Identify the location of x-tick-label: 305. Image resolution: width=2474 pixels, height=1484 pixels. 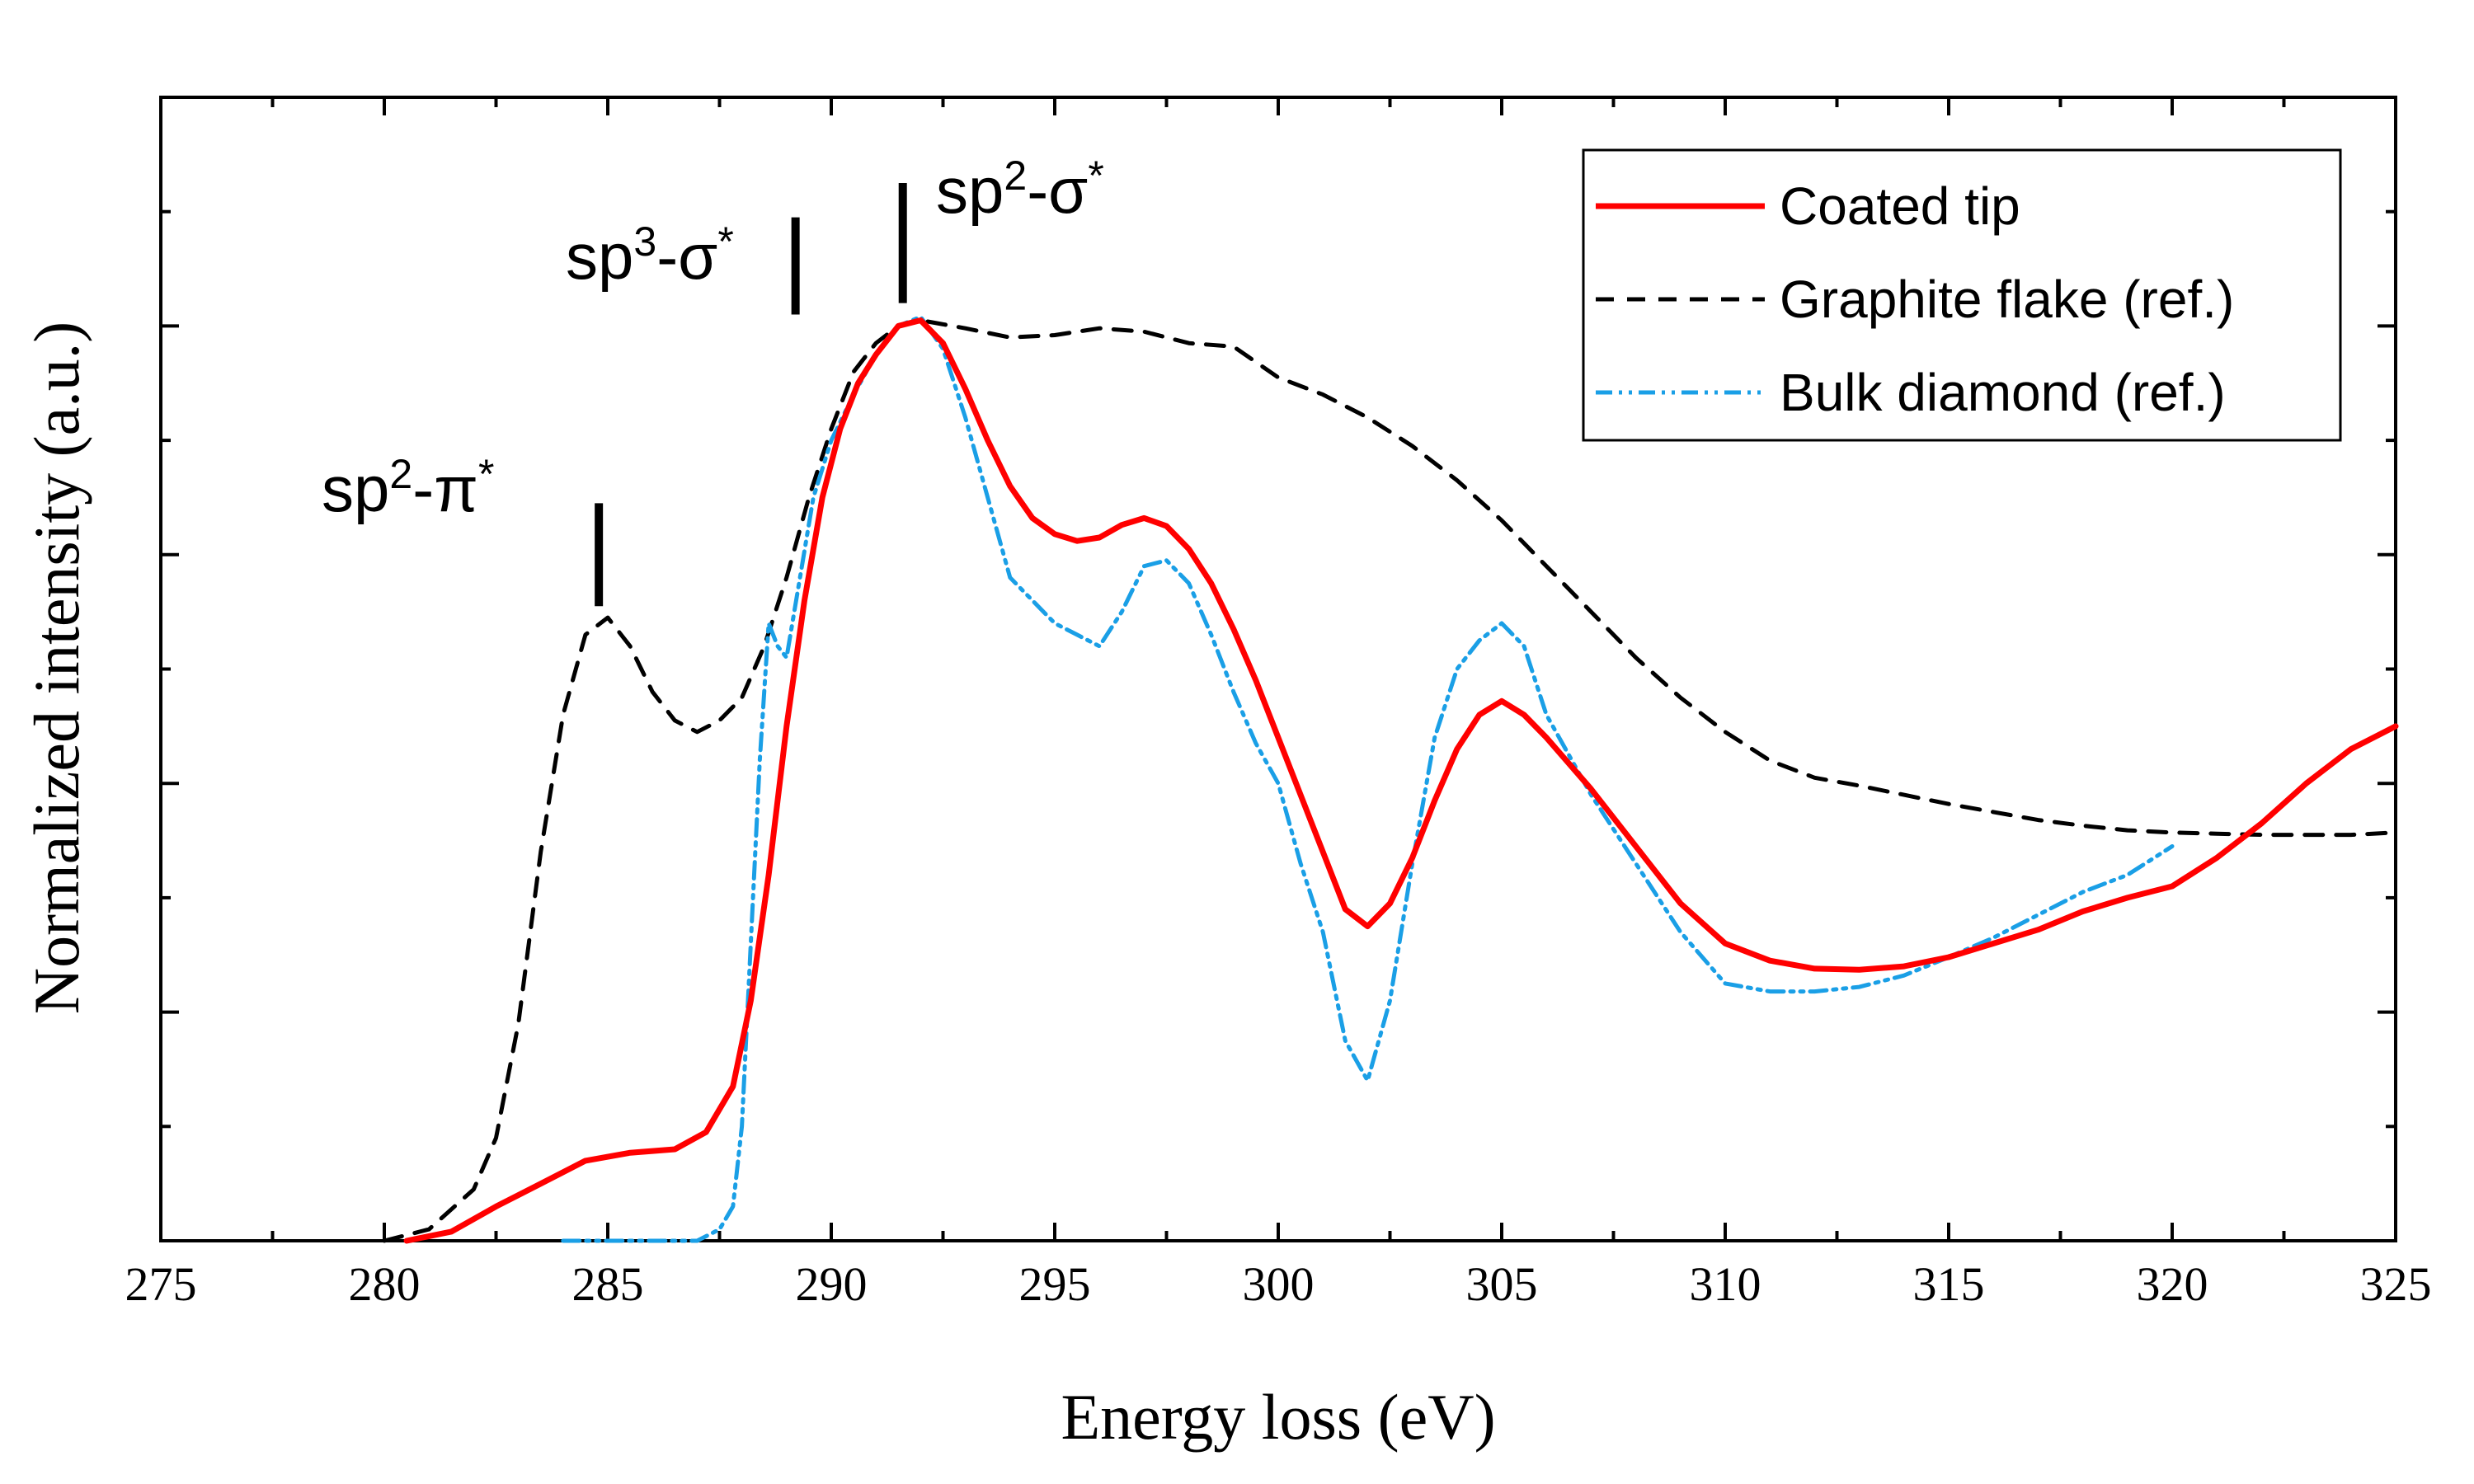
(1502, 1284).